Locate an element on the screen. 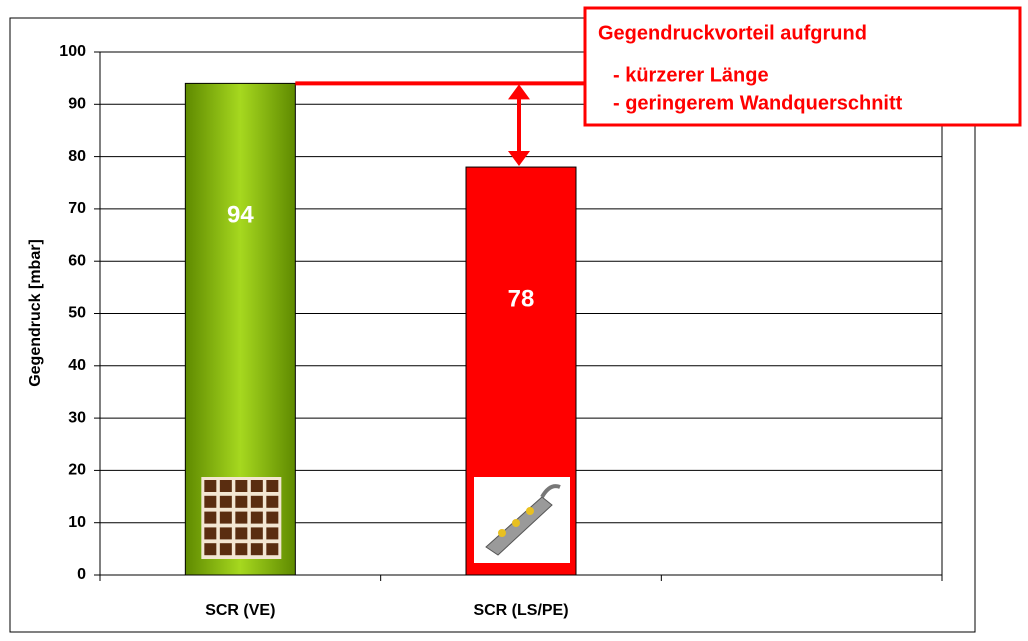 This screenshot has height=641, width=1028. icon-tube-end is located at coordinates (550, 491).